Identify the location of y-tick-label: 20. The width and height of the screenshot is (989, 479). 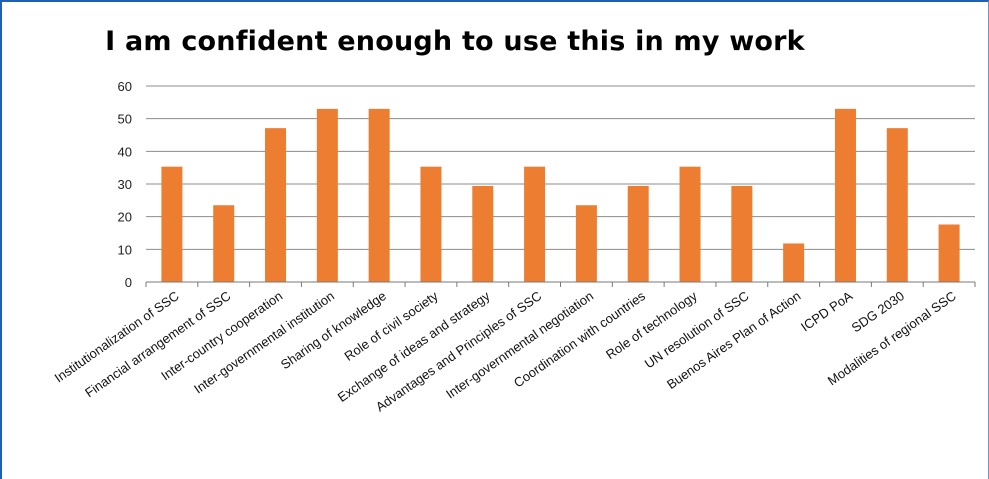
(125, 217).